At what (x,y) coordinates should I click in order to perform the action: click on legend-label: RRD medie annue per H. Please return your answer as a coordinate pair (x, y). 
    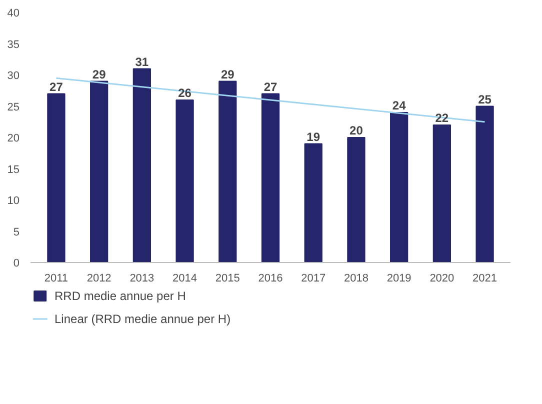
    Looking at the image, I should click on (120, 296).